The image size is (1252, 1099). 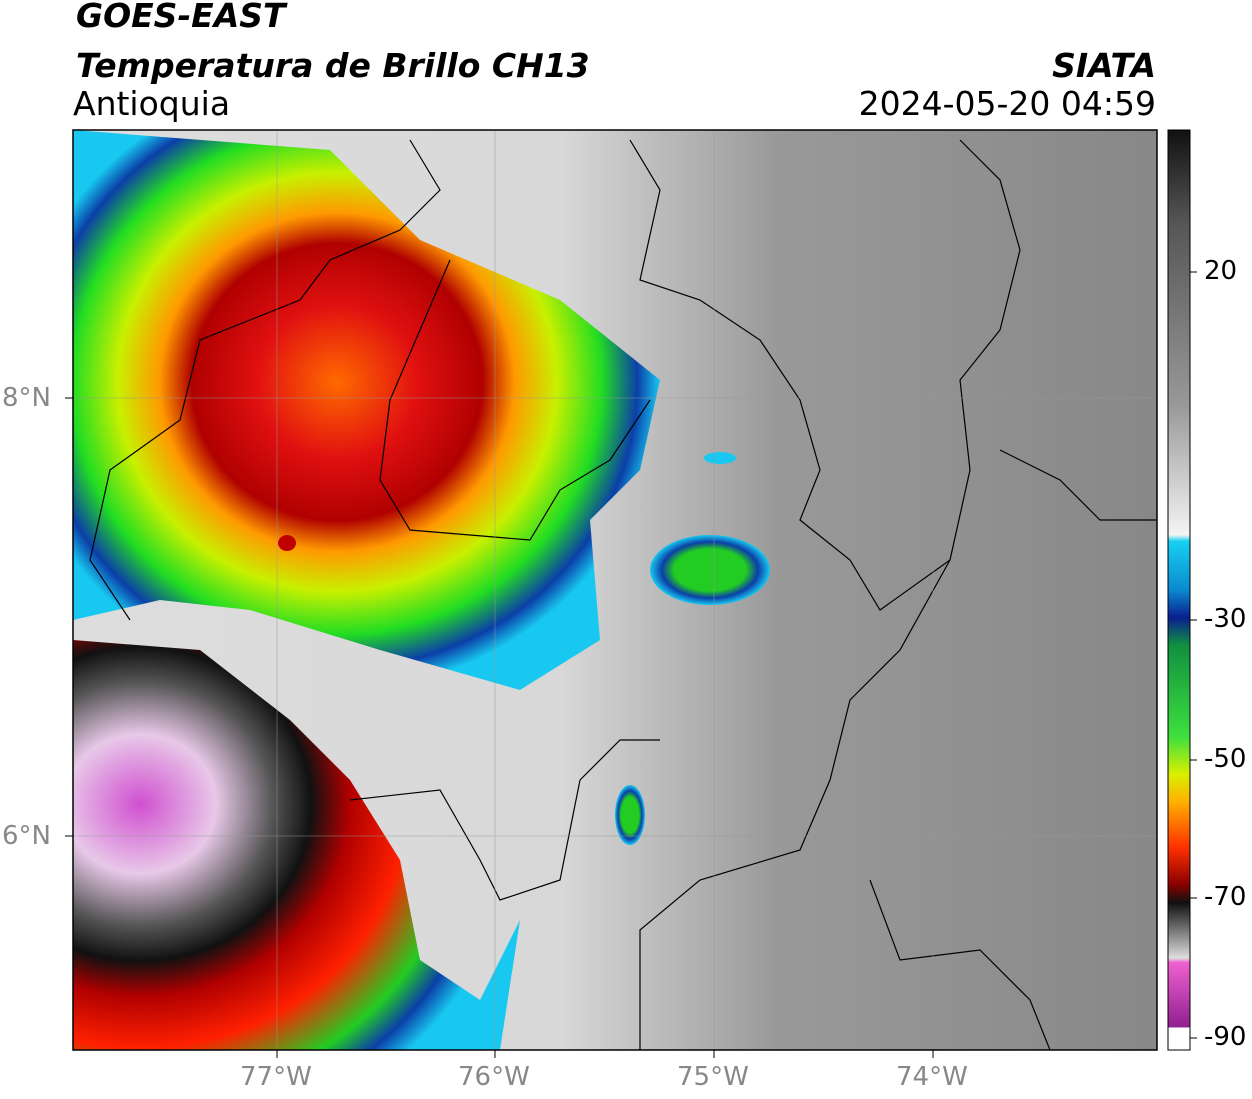 What do you see at coordinates (181, 17) in the screenshot?
I see `satellite-title: GOES-EAST` at bounding box center [181, 17].